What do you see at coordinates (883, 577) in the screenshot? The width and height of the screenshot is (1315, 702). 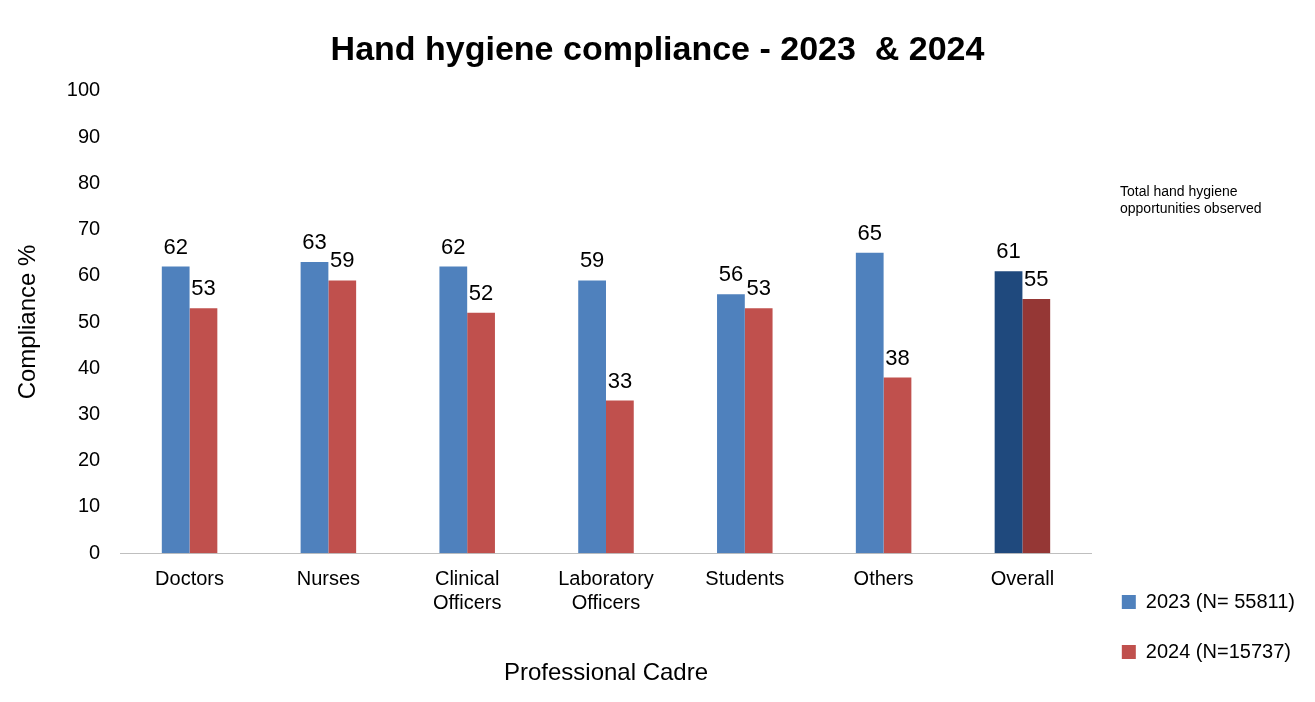 I see `x-tick-label: Others` at bounding box center [883, 577].